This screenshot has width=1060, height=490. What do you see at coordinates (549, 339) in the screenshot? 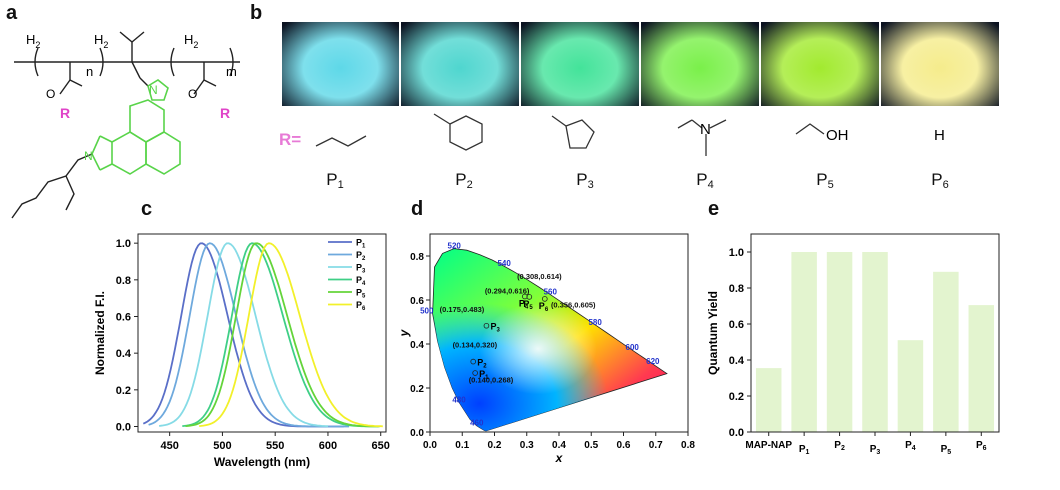
I see `cie-white-point-overlay` at bounding box center [549, 339].